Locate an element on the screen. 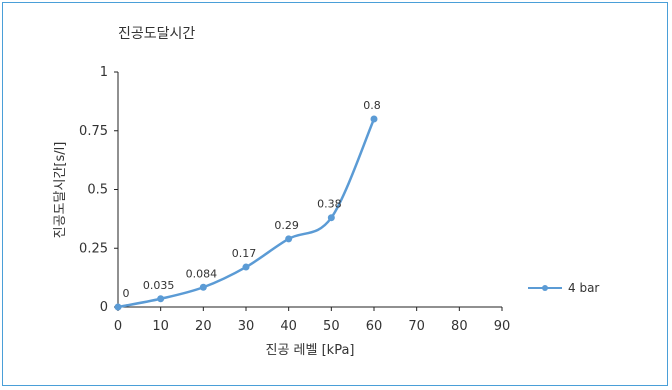 This screenshot has width=672, height=390. x-tick-label: 90 is located at coordinates (502, 326).